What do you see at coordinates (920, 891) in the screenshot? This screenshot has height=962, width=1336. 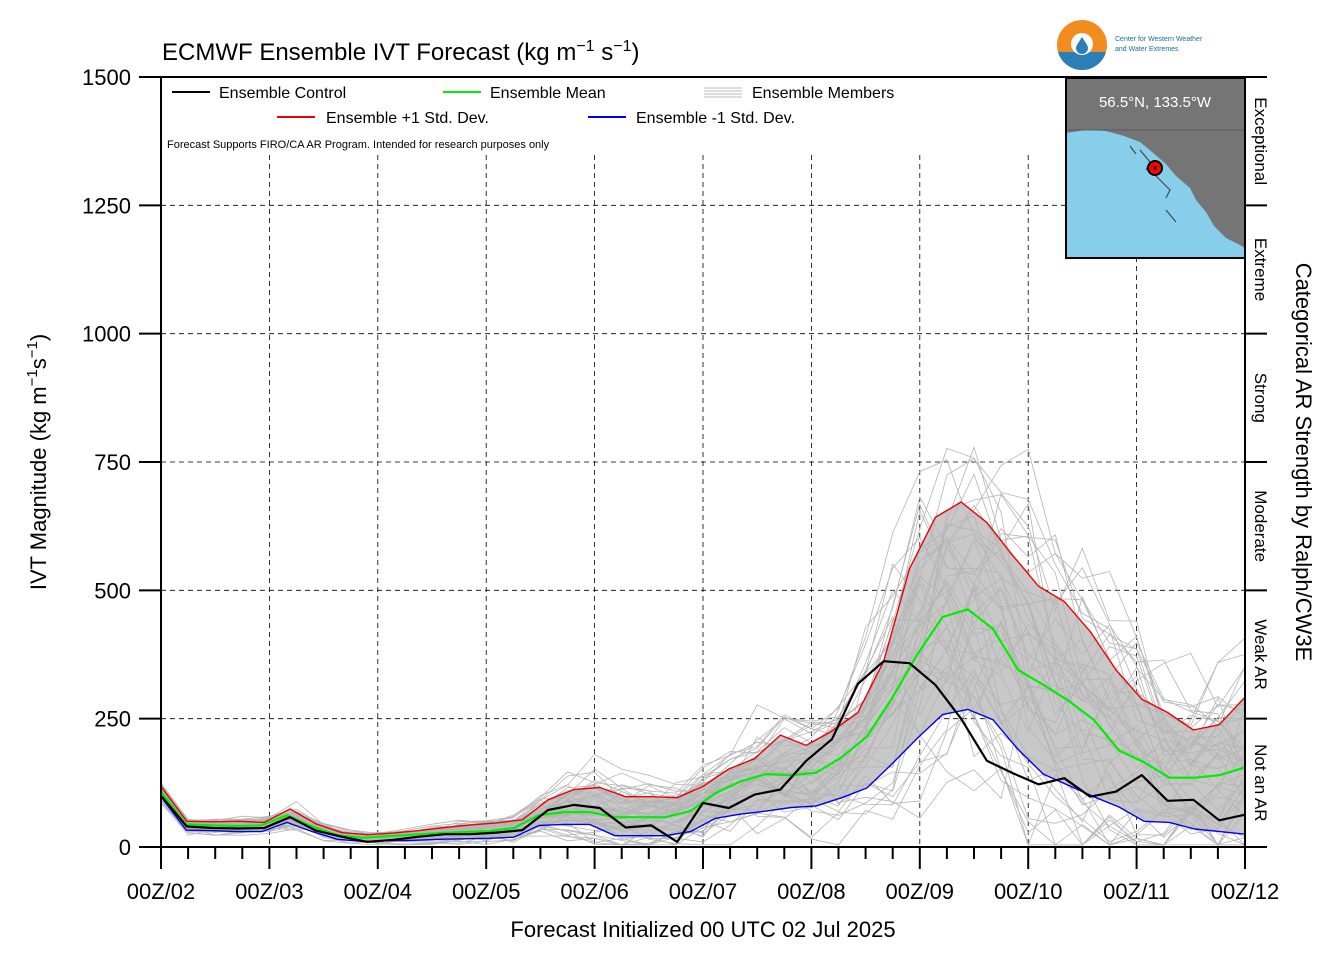 I see `x-tick-label: 00Z/09` at bounding box center [920, 891].